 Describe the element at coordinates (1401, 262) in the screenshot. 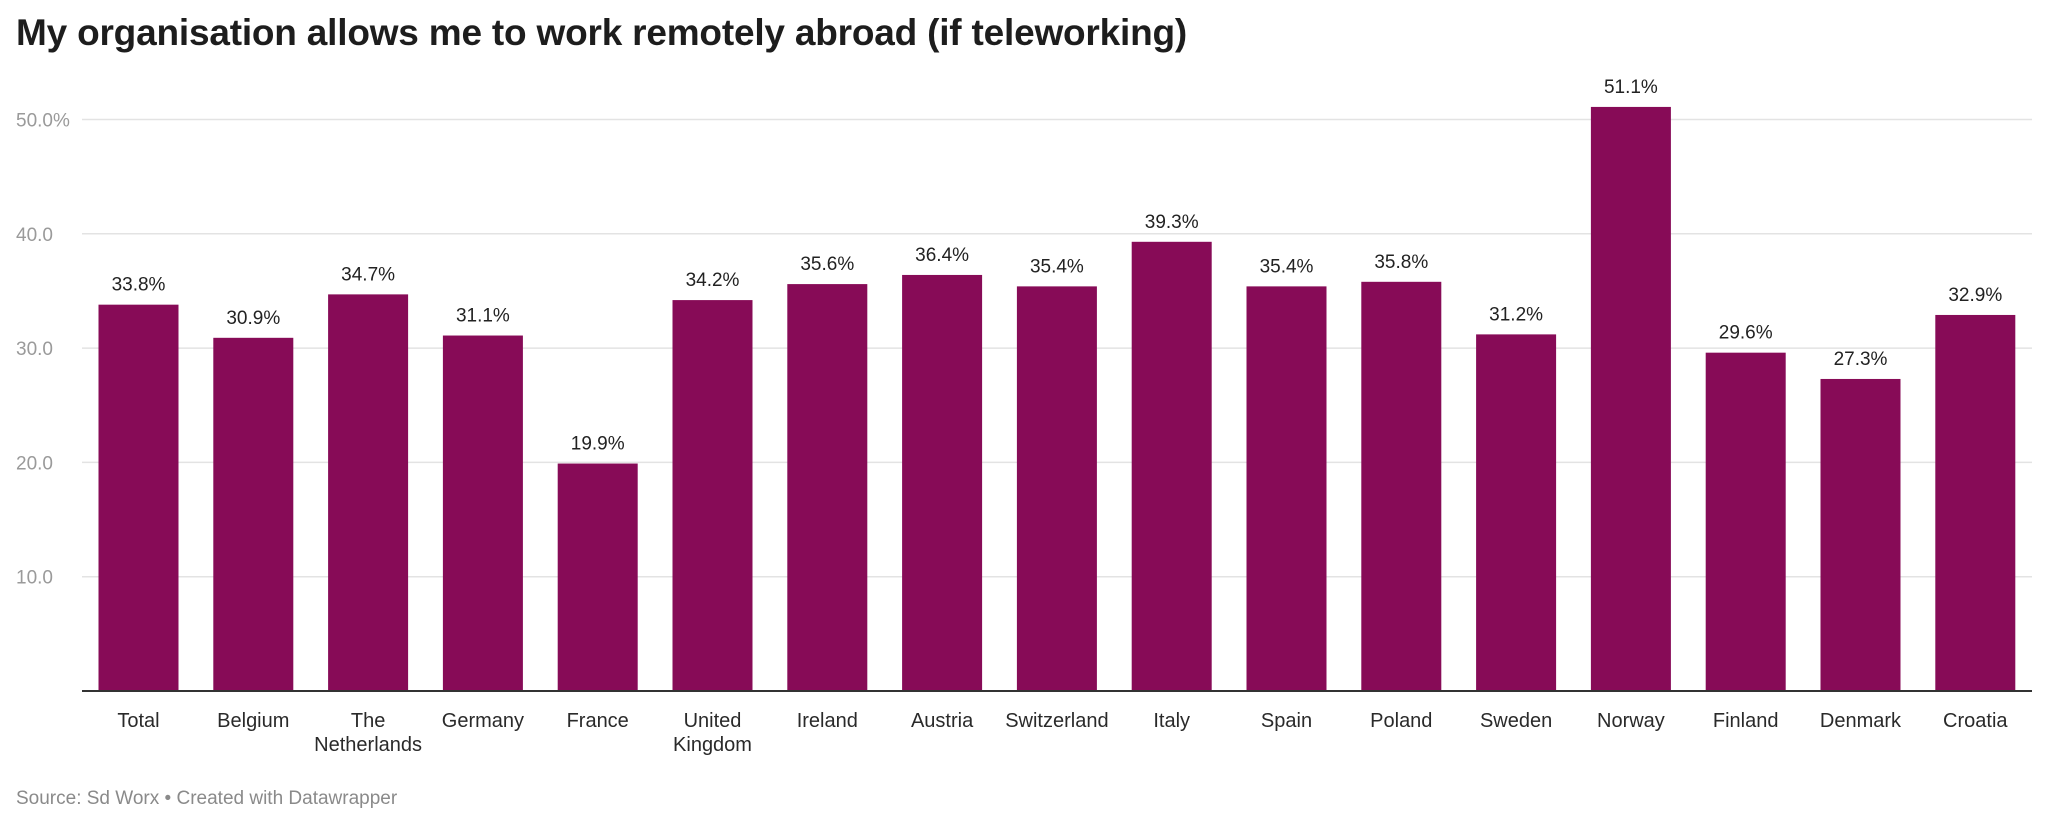

I see `value-label: 35.8%` at that location.